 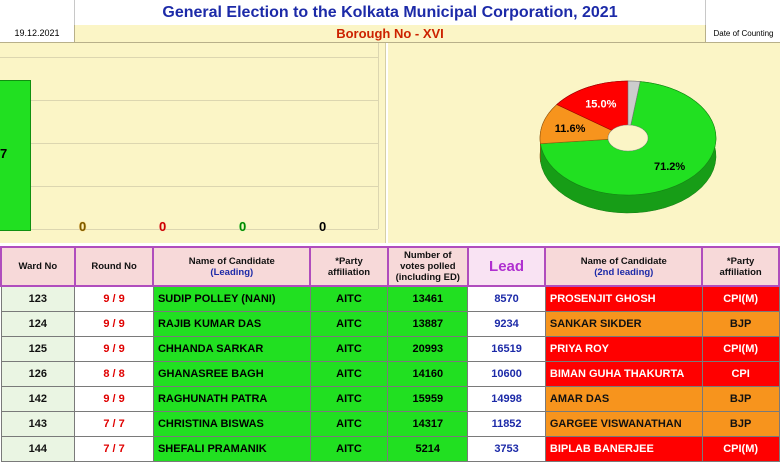 What do you see at coordinates (4, 153) in the screenshot?
I see `bar-value-label: 7` at bounding box center [4, 153].